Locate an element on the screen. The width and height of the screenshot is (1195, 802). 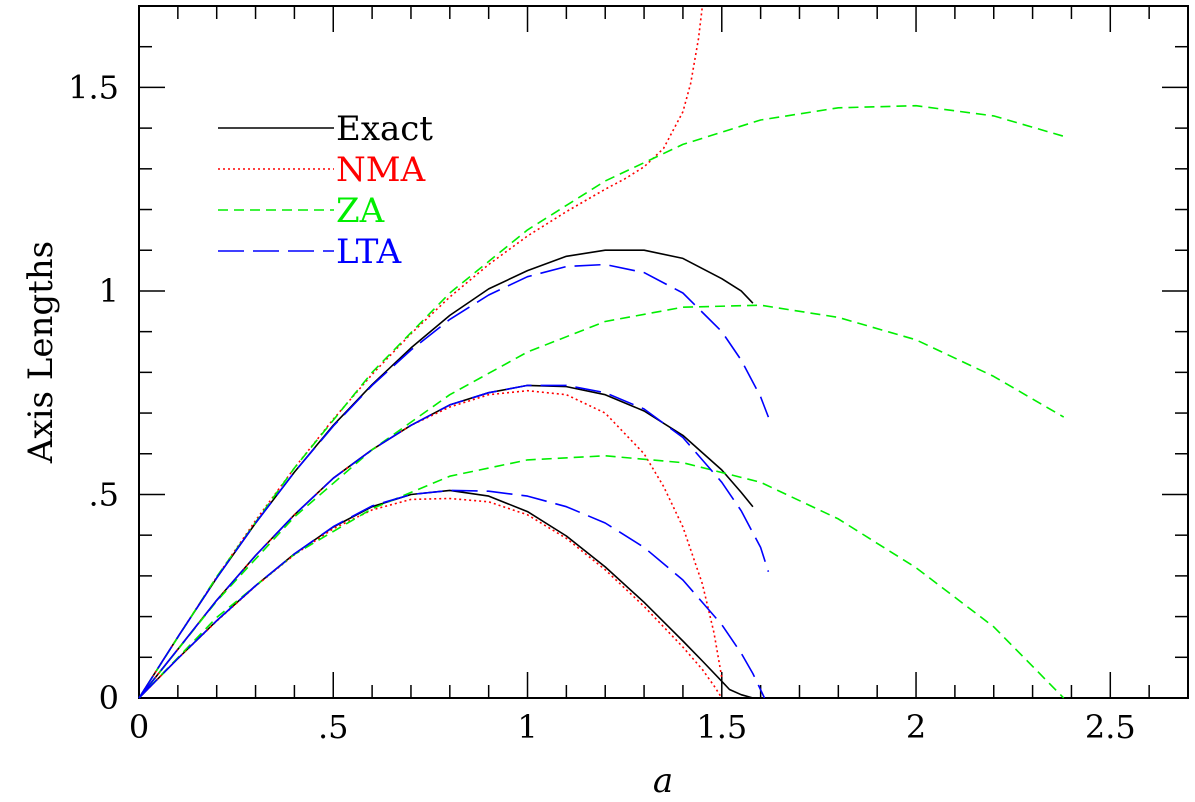
legend-label-lta: LTA is located at coordinates (369, 252).